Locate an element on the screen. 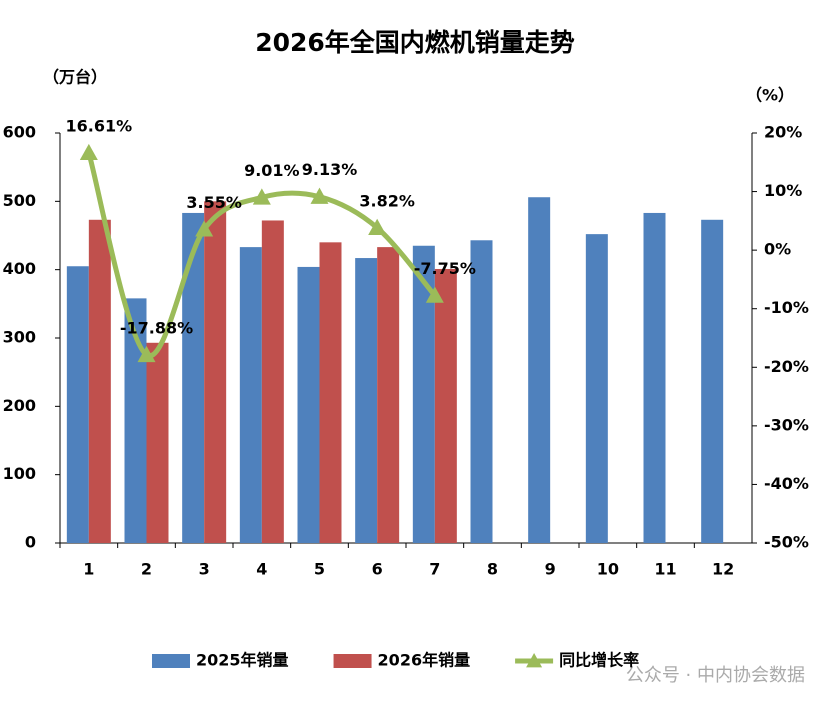 The width and height of the screenshot is (830, 707). x-tick-label: 11 is located at coordinates (665, 569).